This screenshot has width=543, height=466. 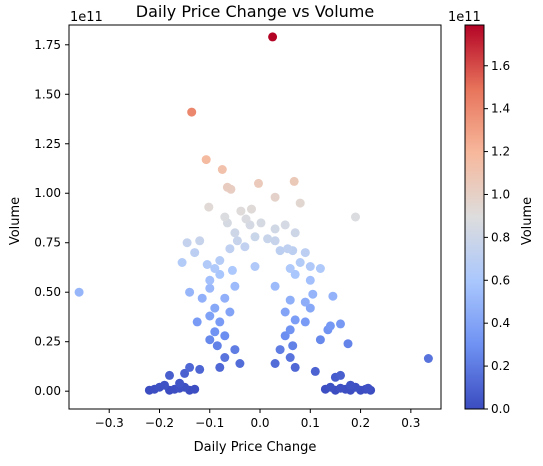 I want to click on y-tick-label: 1.25, so click(x=47, y=144).